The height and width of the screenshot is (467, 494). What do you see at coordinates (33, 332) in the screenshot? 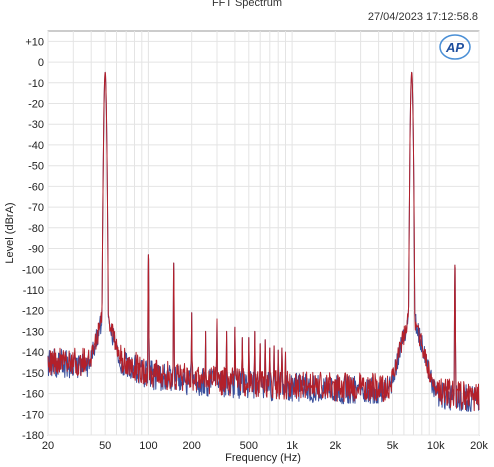
I see `y-tick-label: -130` at bounding box center [33, 332].